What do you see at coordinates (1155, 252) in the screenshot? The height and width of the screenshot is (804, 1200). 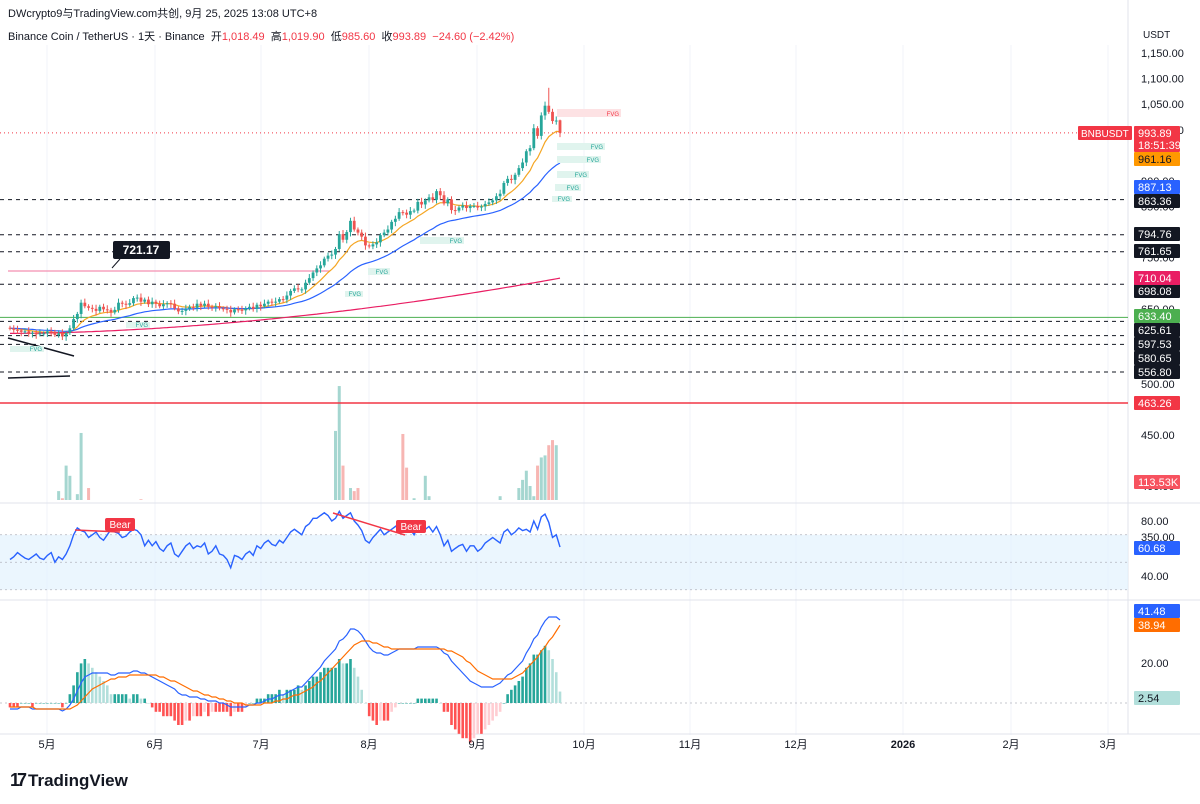 I see `level-badge: 761.65` at bounding box center [1155, 252].